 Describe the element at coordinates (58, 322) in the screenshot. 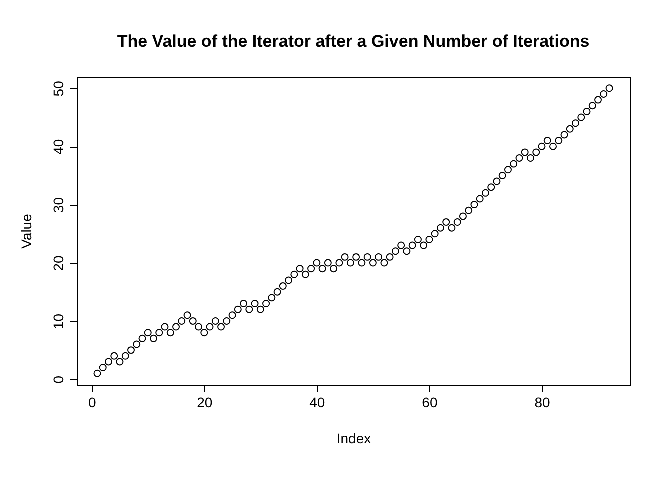

I see `y-tick-label: 10` at that location.